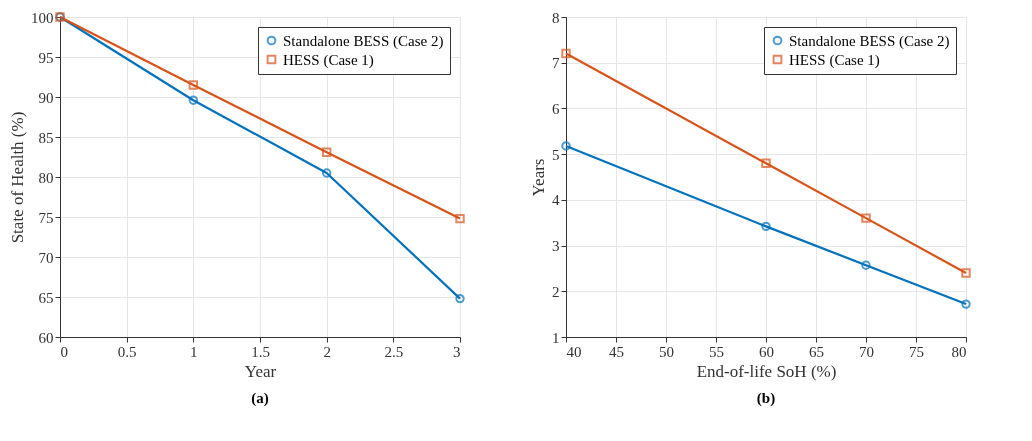  What do you see at coordinates (260, 371) in the screenshot?
I see `x-axis-title: Year` at bounding box center [260, 371].